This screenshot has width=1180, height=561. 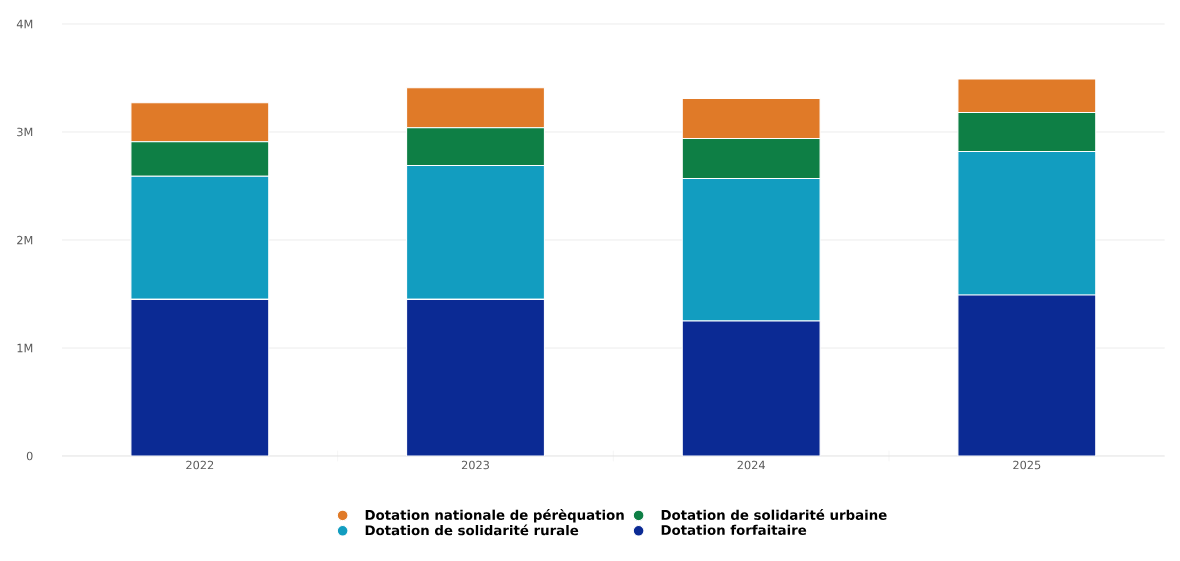 I want to click on legend-label: Dotation de solidarité rurale, so click(x=472, y=530).